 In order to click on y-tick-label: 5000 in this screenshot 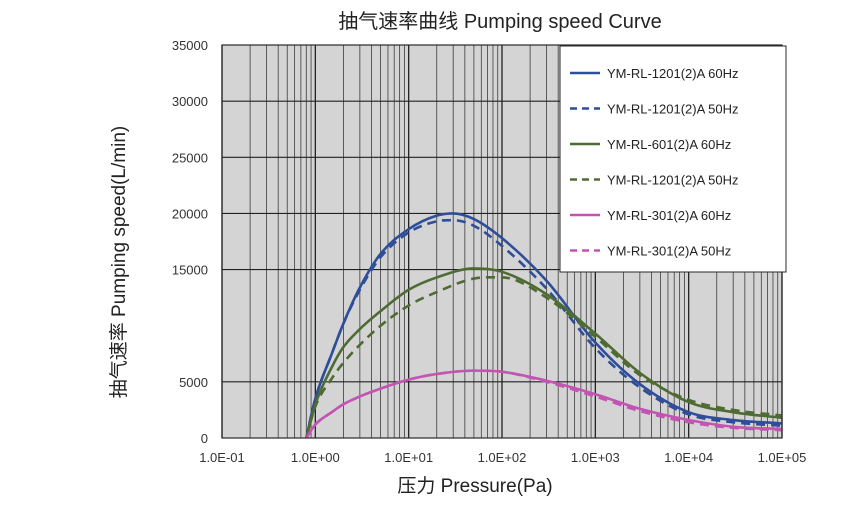, I will do `click(193, 382)`.